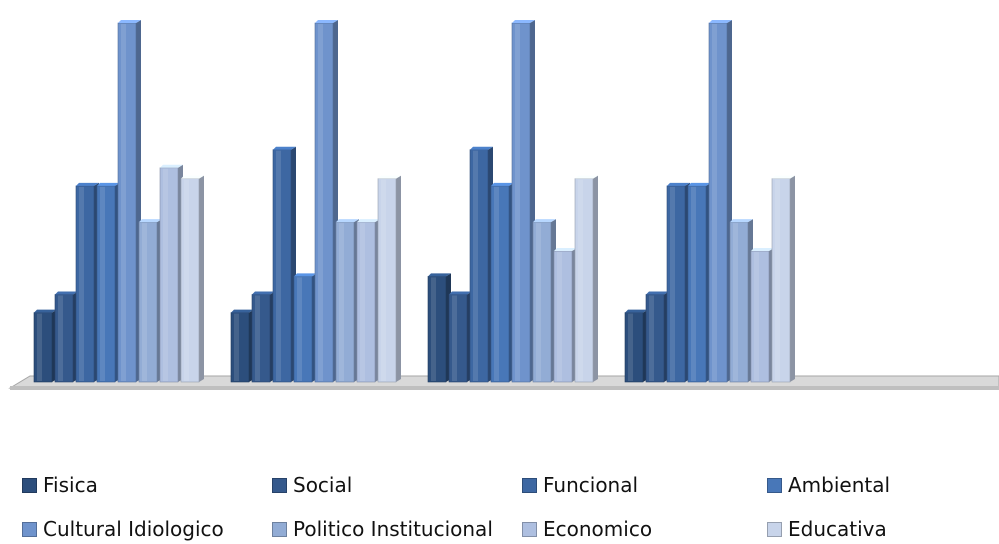  I want to click on bar-mr-3-funcional, so click(481, 264).